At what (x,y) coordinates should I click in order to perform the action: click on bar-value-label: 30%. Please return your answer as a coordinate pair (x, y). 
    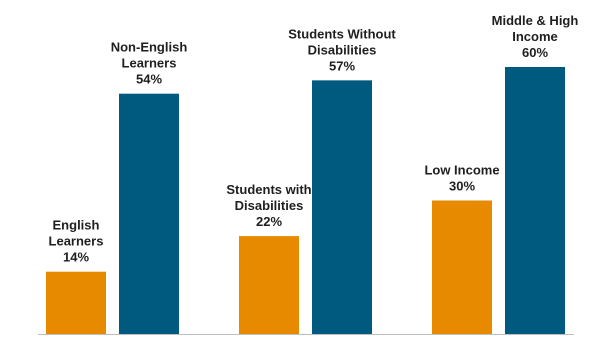
    Looking at the image, I should click on (462, 186).